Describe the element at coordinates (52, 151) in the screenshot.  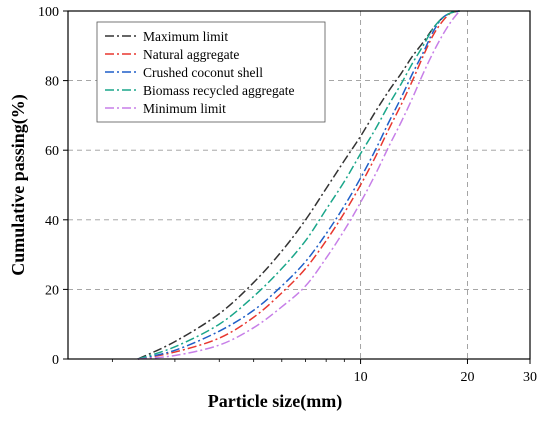
I see `y-tick-label: 60` at that location.